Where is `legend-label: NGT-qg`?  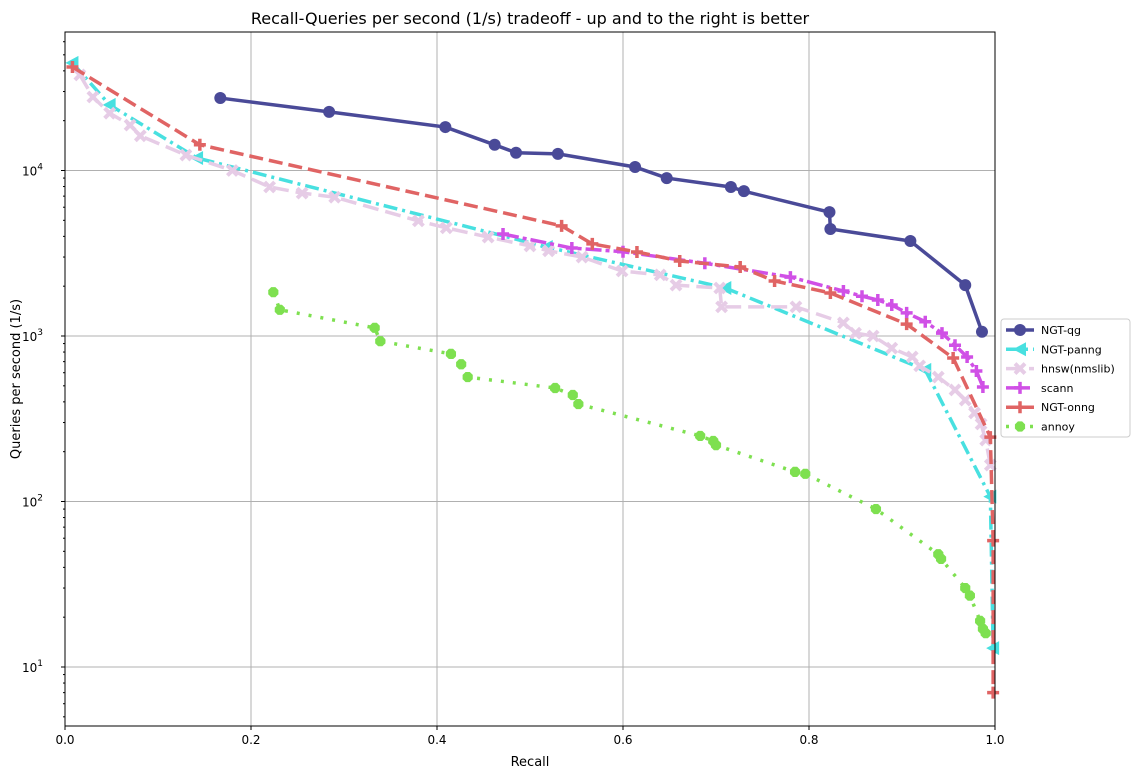
legend-label: NGT-qg is located at coordinates (1061, 330).